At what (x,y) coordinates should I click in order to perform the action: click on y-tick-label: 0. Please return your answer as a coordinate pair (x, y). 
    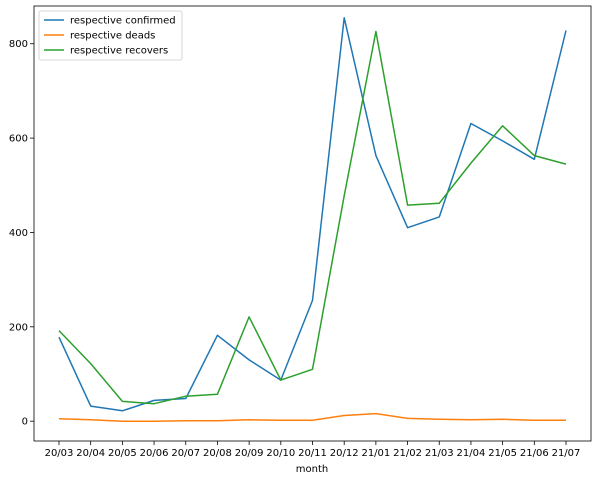
    Looking at the image, I should click on (25, 422).